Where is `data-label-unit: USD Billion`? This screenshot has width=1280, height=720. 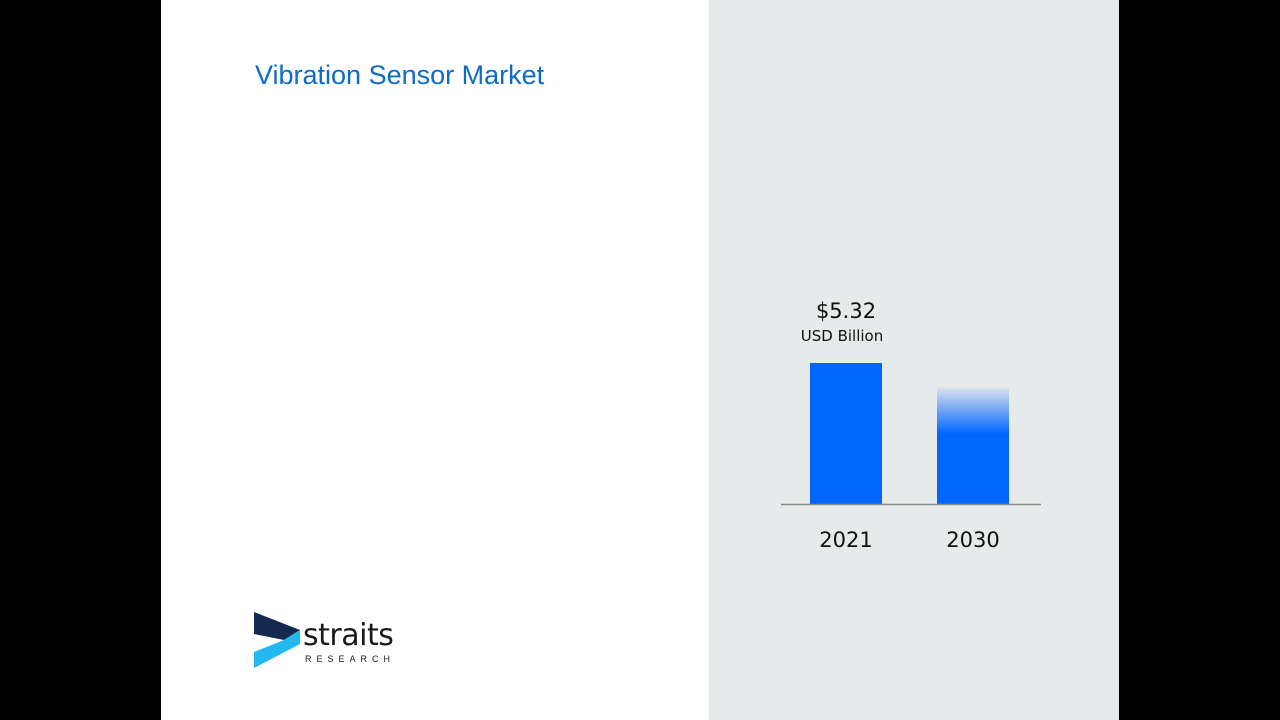 data-label-unit: USD Billion is located at coordinates (842, 336).